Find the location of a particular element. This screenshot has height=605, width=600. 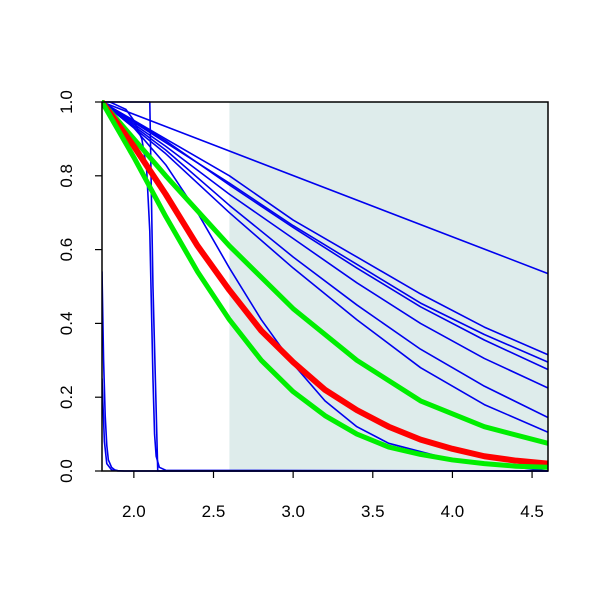

x-tick-label: 2.0 is located at coordinates (134, 511).